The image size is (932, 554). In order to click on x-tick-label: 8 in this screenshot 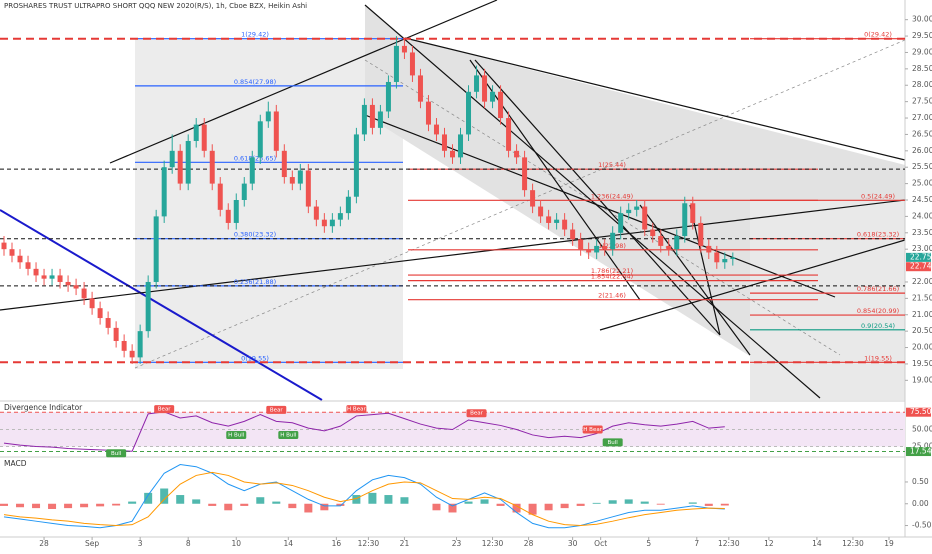, I will do `click(188, 543)`.